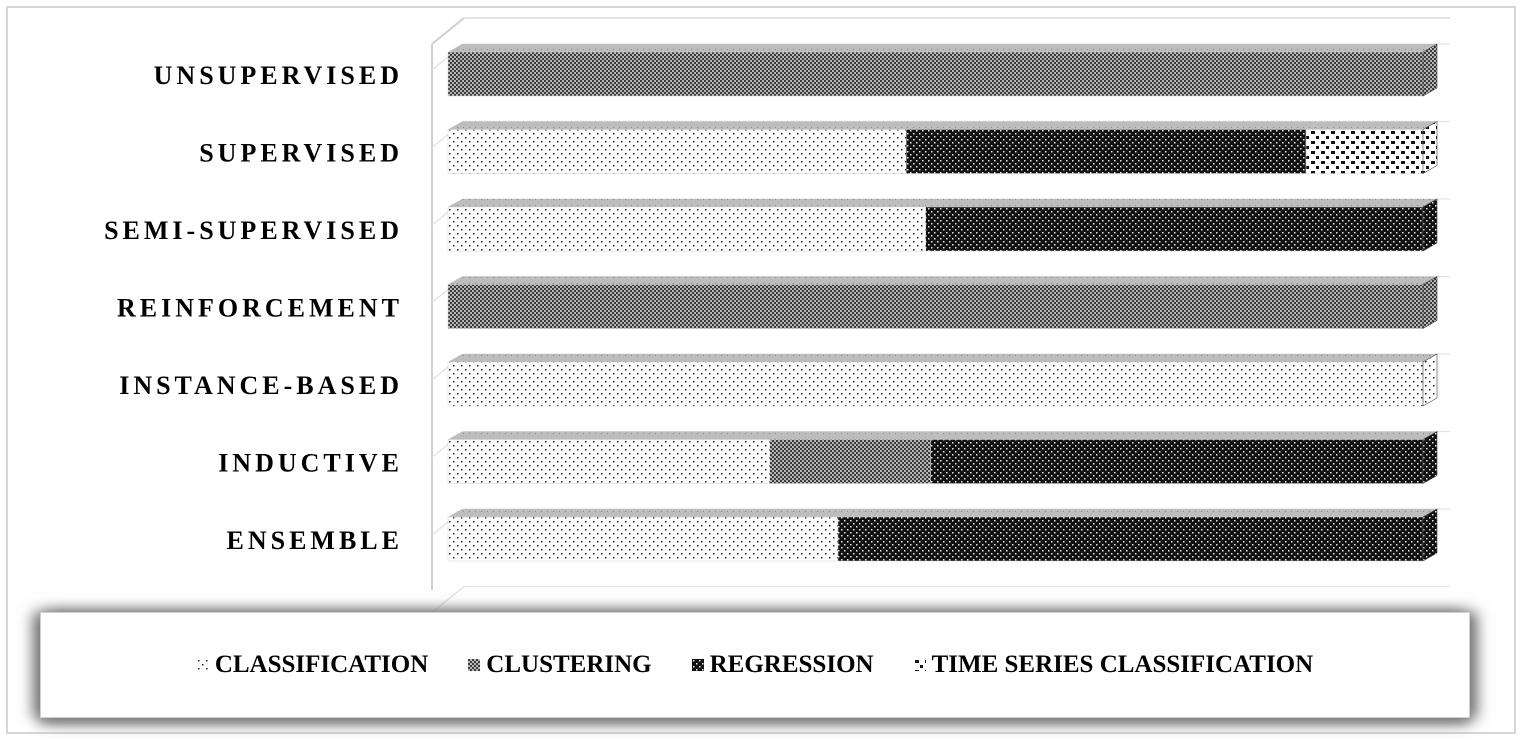 Image resolution: width=1525 pixels, height=742 pixels. I want to click on category-label: SEMI-SUPERVISED, so click(253, 230).